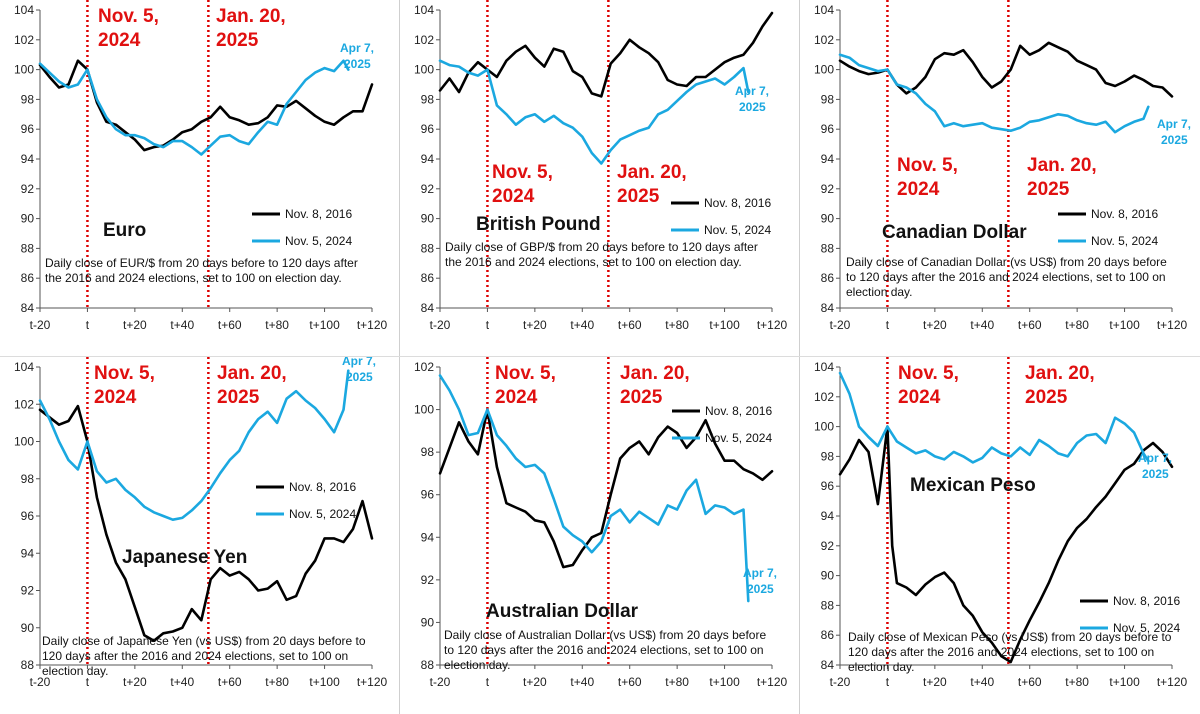 Image resolution: width=1200 pixels, height=714 pixels. Describe the element at coordinates (535, 325) in the screenshot. I see `x-tick-label: t+20` at that location.